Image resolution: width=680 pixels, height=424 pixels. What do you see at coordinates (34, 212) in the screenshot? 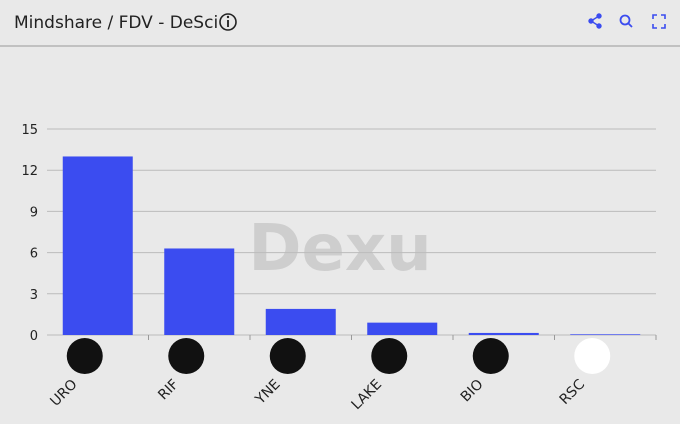
I see `y-tick-label: 9` at bounding box center [34, 212].